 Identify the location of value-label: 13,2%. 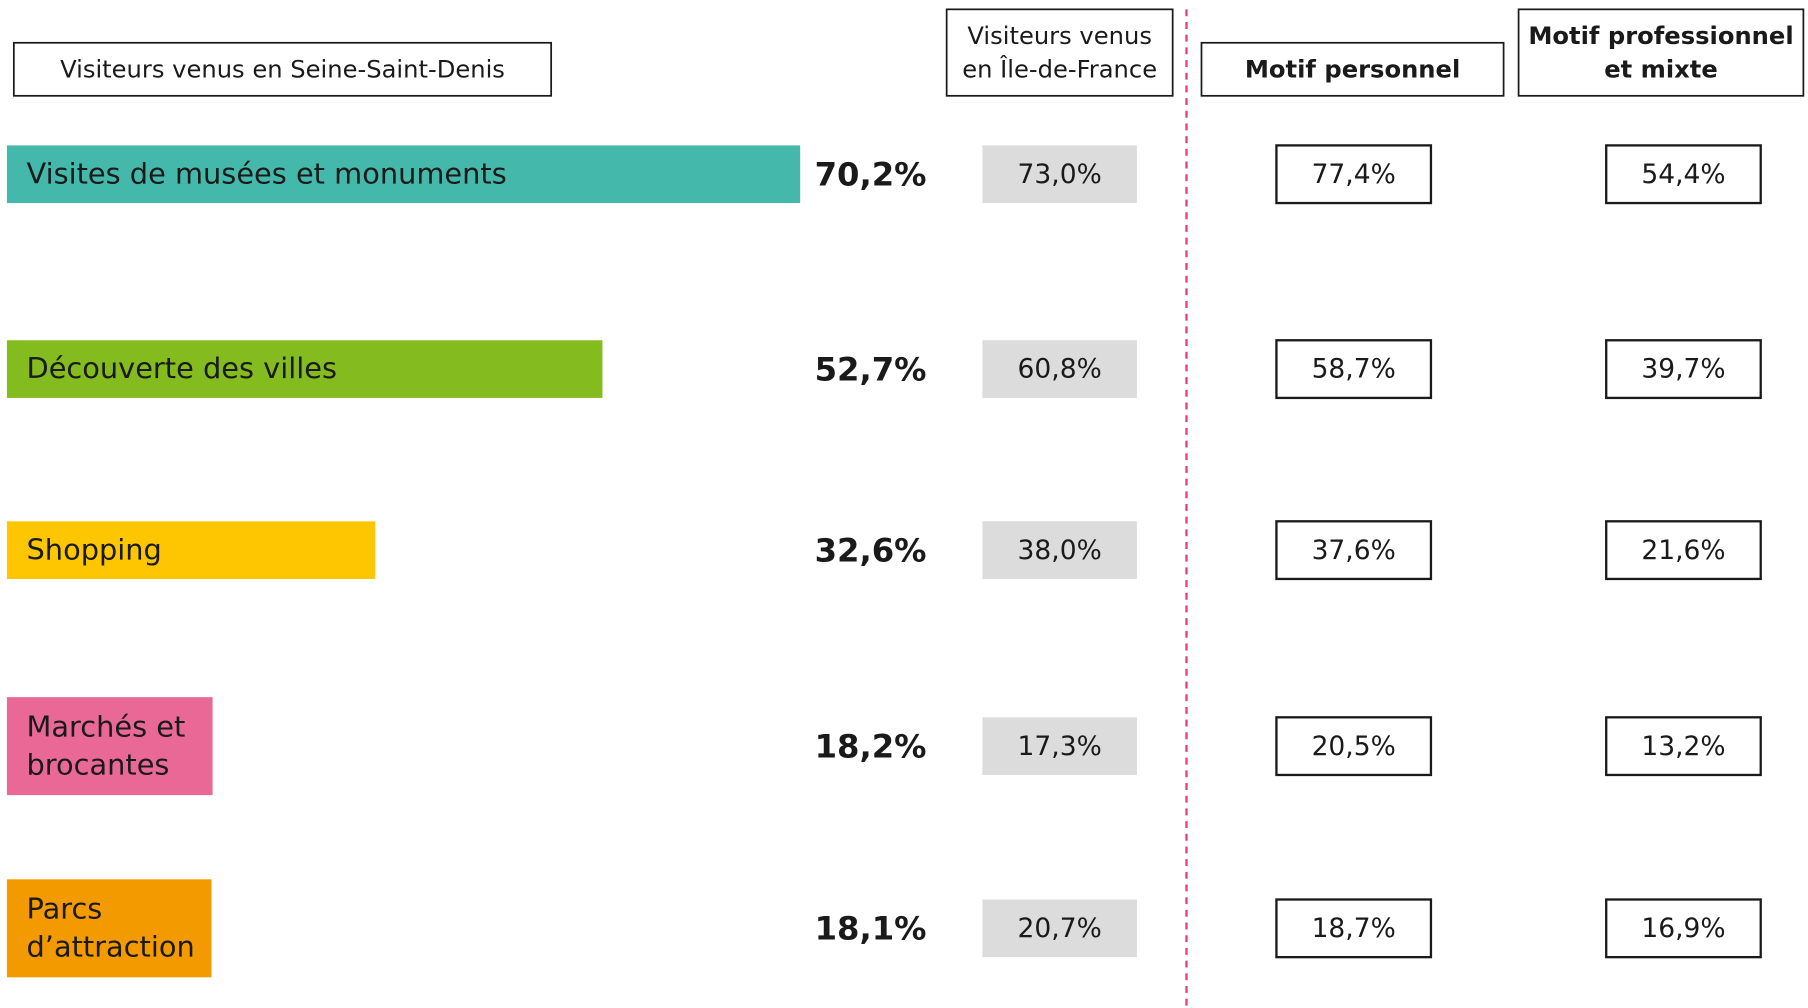
(1683, 746).